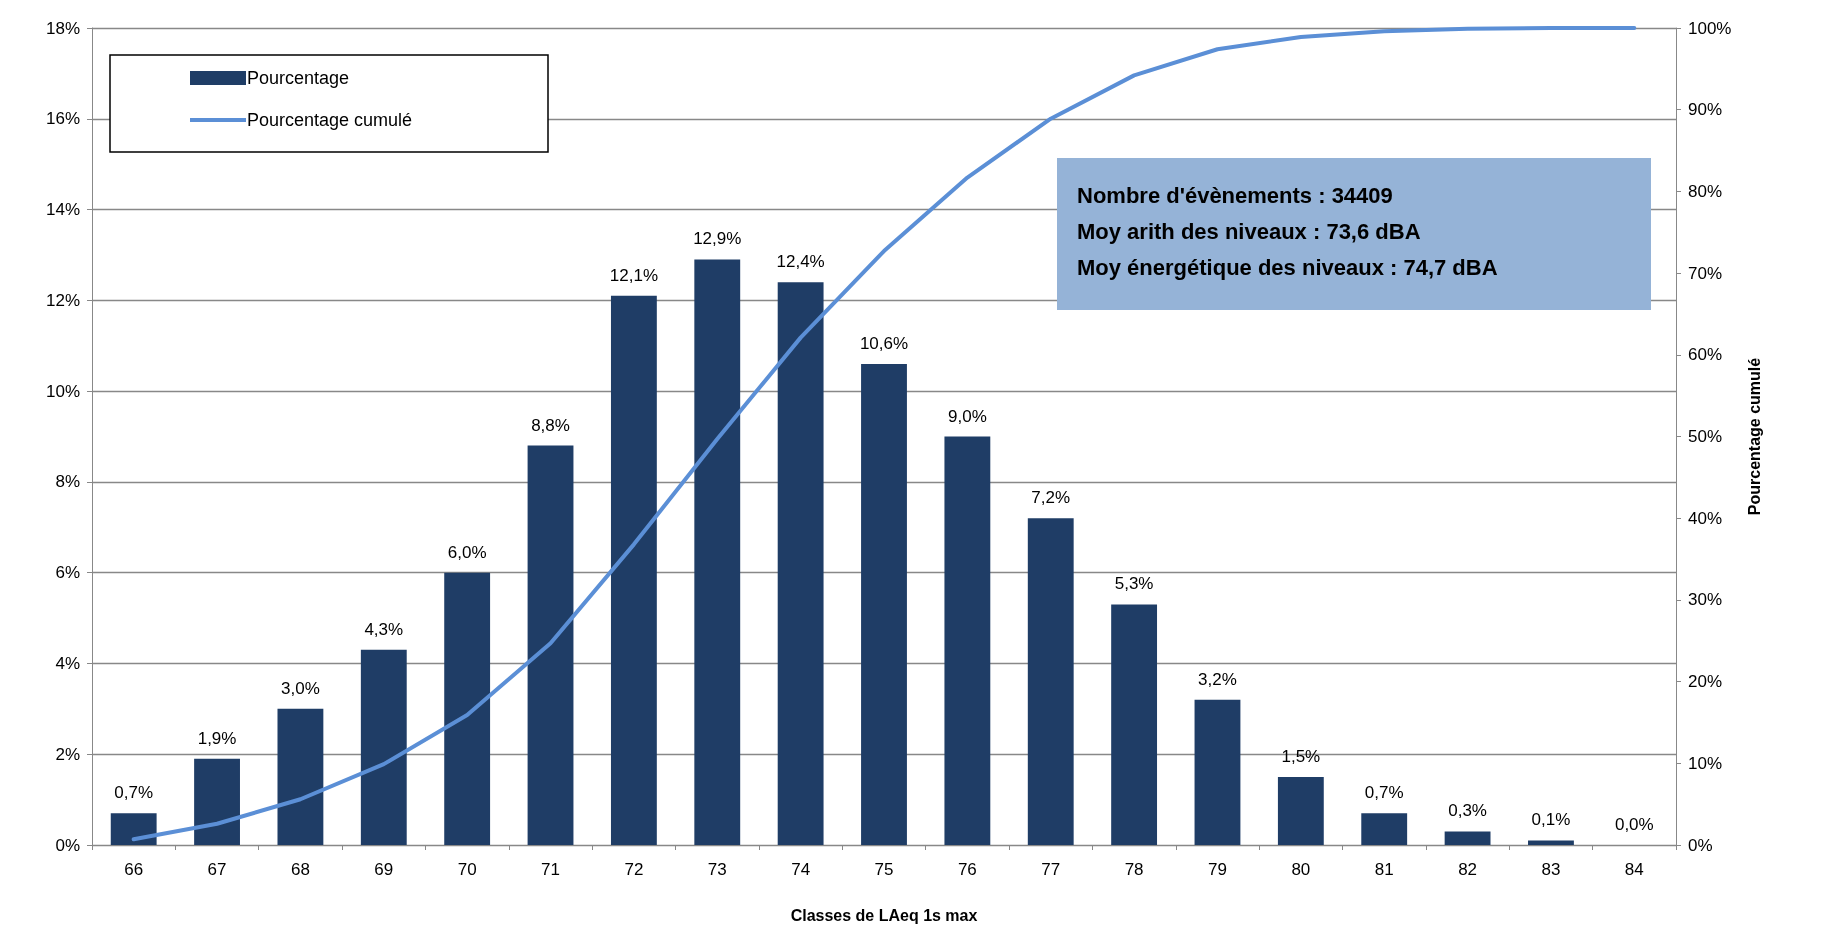 The width and height of the screenshot is (1825, 943). Describe the element at coordinates (1705, 518) in the screenshot. I see `y2-tick-label: 40%` at that location.